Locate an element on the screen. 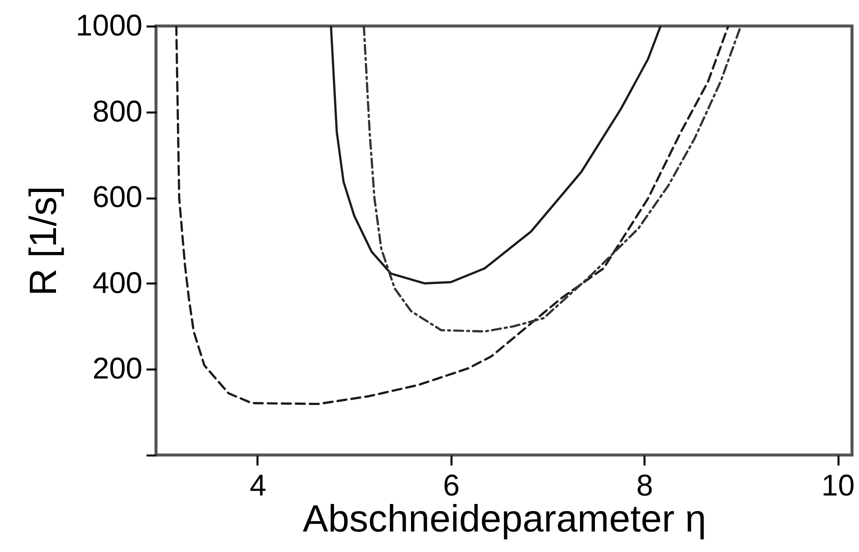 The image size is (859, 552). y-tick-label: 600 is located at coordinates (117, 197).